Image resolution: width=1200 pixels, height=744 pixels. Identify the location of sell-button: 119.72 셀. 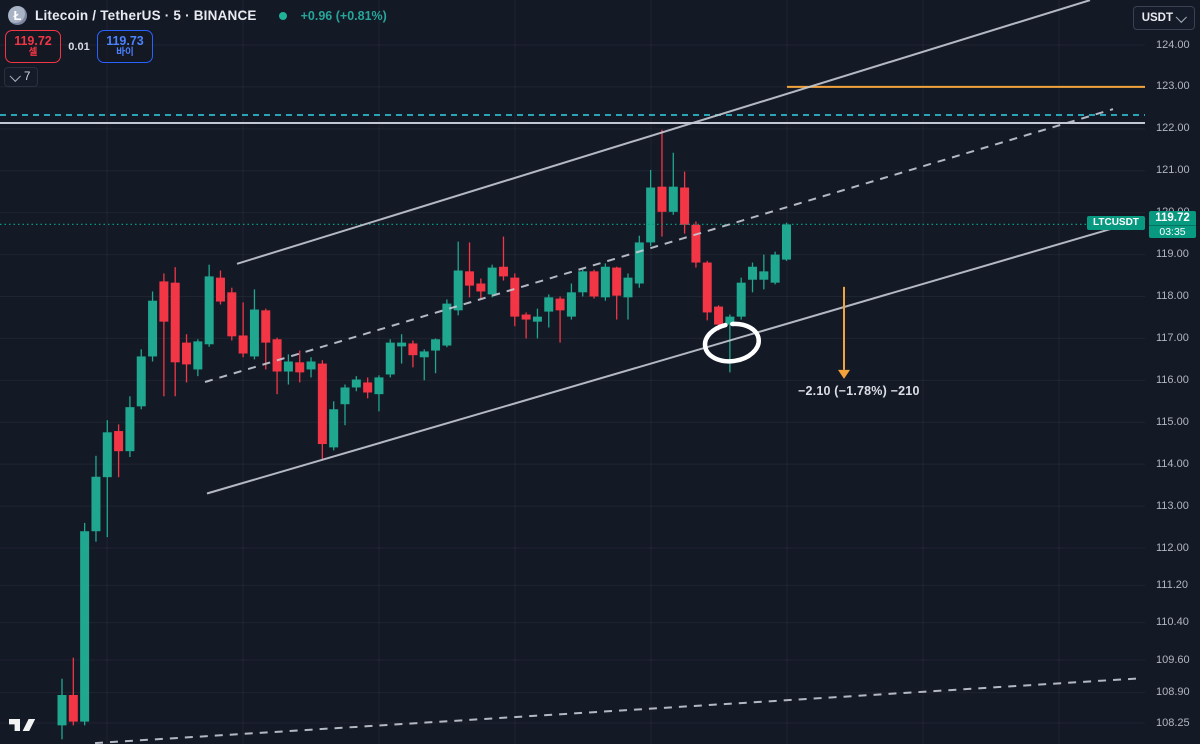
(33, 46).